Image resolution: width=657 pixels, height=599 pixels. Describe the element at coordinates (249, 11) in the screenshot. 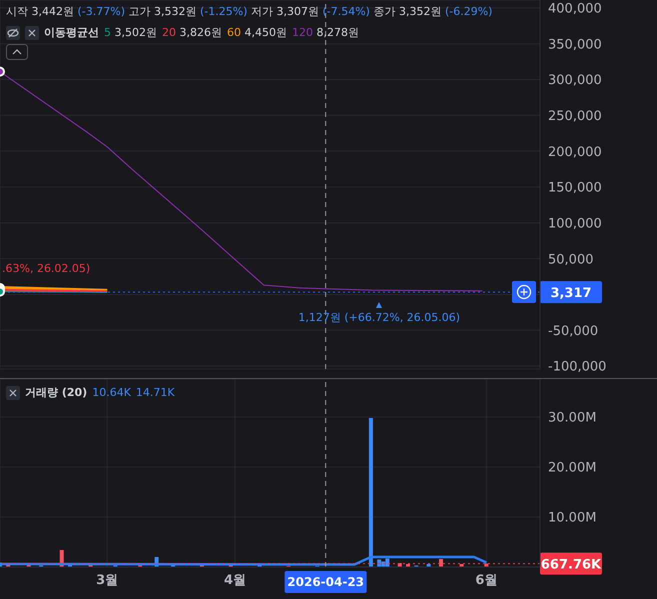

I see `text: 시작 3,442원 (-3.77%) 고가 3,532원 (-1.25%) 저가 3,307원 (-7.54%) 종가 3,352원 (-6.29%)` at that location.